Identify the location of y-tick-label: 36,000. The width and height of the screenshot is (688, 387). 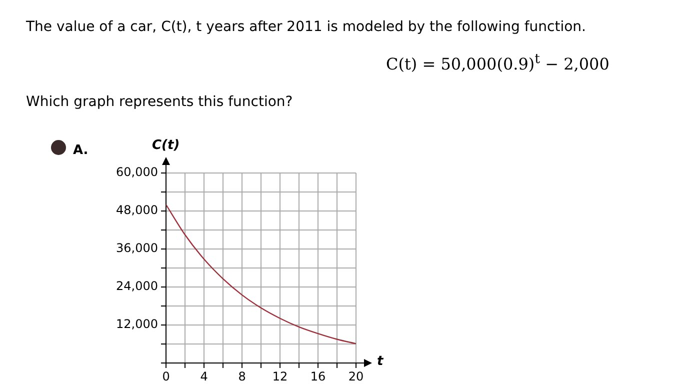
(137, 248).